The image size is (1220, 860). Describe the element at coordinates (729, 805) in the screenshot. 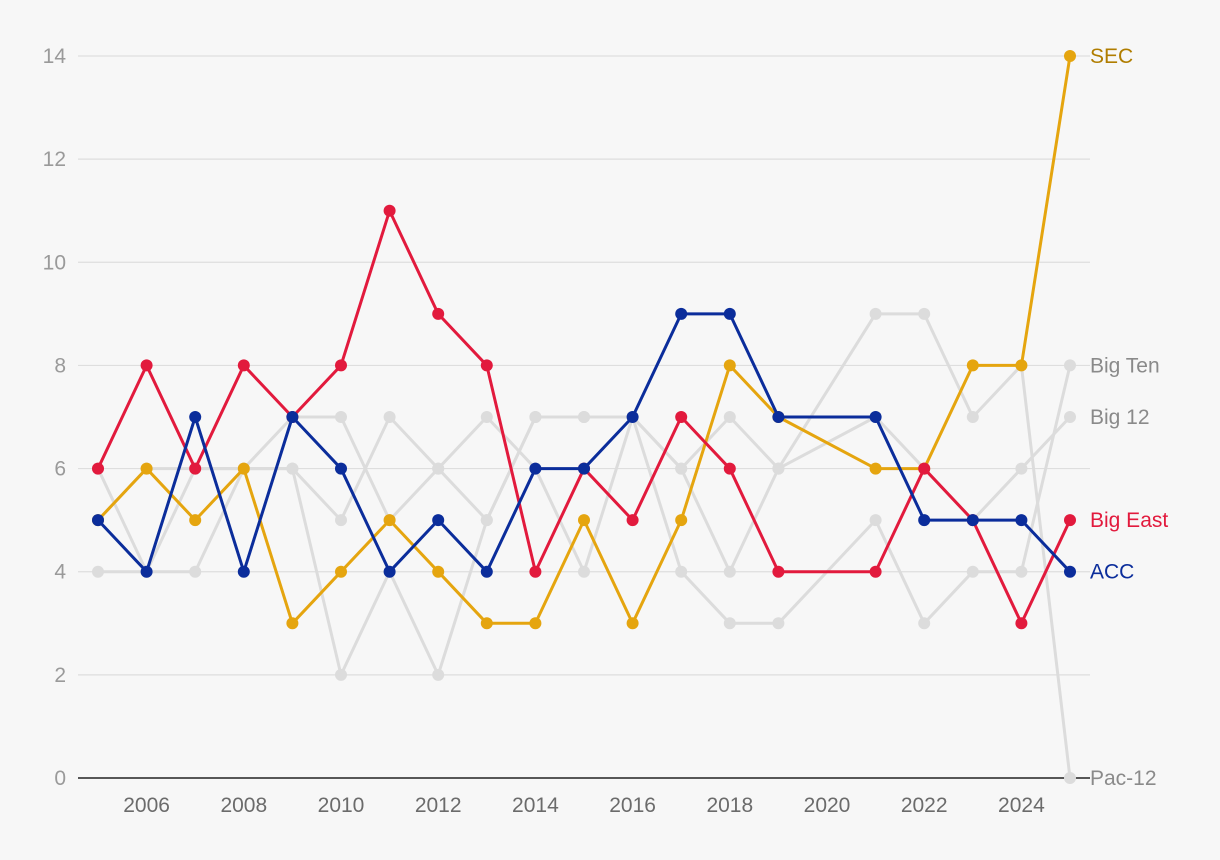

I see `x-tick-label: 2018` at that location.